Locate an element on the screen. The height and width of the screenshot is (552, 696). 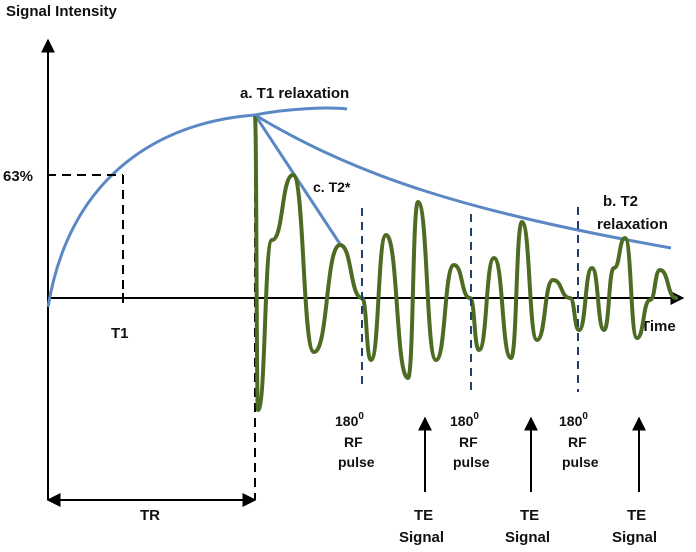
t2-decay-curve is located at coordinates (463, 181).